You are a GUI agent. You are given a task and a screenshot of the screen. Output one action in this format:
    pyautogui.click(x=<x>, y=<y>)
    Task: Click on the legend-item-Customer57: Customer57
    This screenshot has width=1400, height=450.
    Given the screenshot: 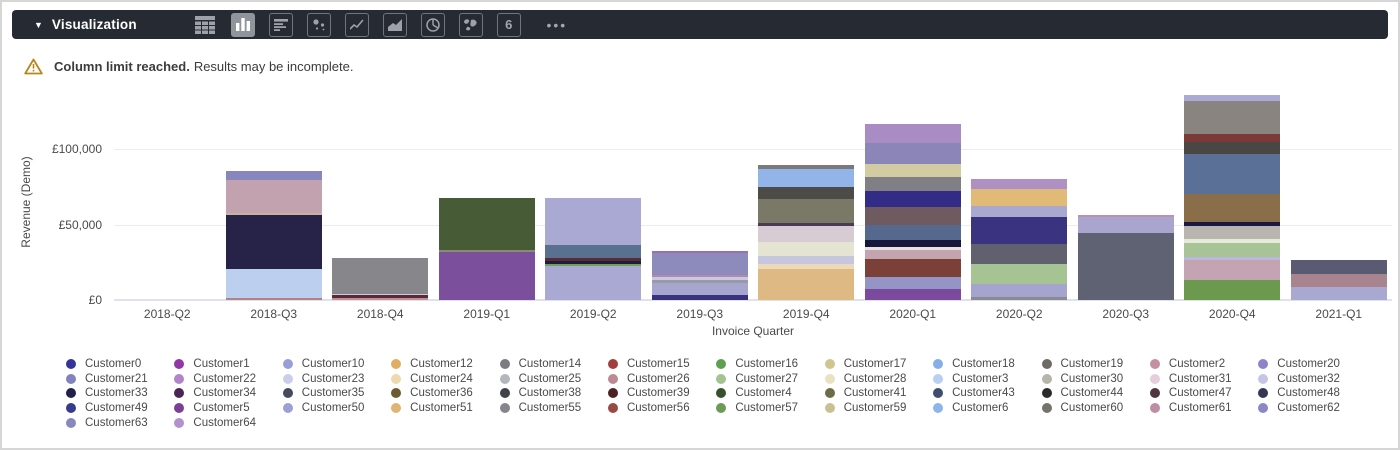 What is the action you would take?
    pyautogui.click(x=770, y=408)
    